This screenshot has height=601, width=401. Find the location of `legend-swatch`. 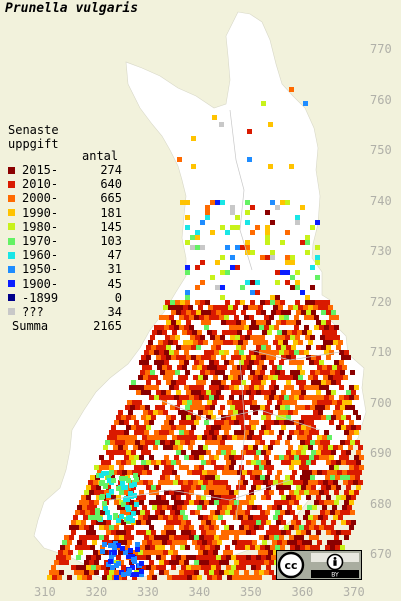

legend-swatch is located at coordinates (11, 198).